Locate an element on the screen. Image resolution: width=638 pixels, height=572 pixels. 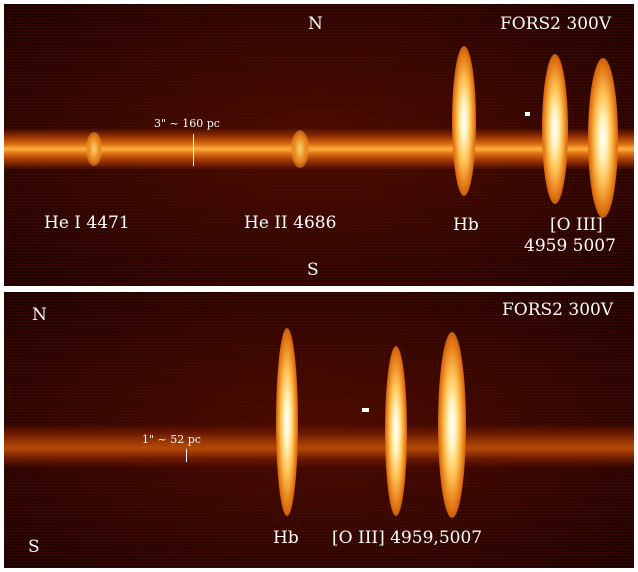
he2-emission is located at coordinates (300, 149).